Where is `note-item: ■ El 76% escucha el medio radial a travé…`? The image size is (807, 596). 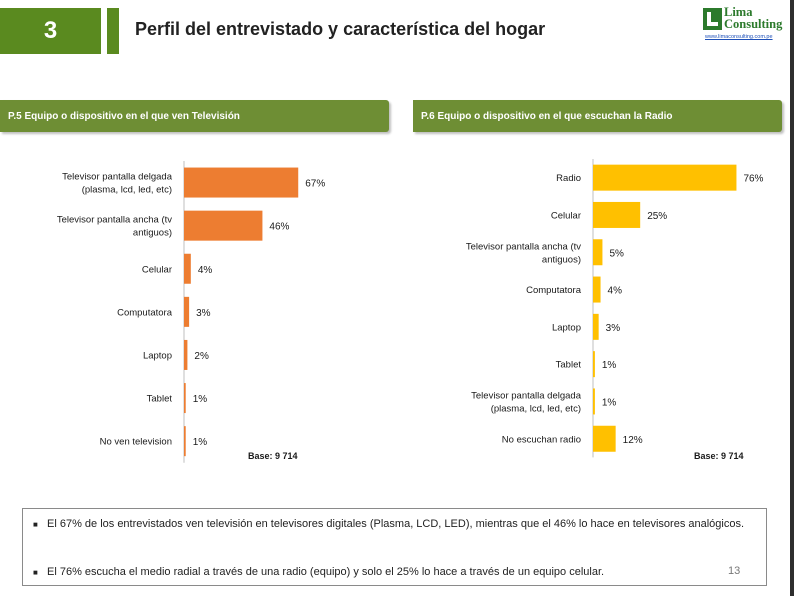
note-item: ■ El 76% escucha el medio radial a travé… is located at coordinates (390, 572).